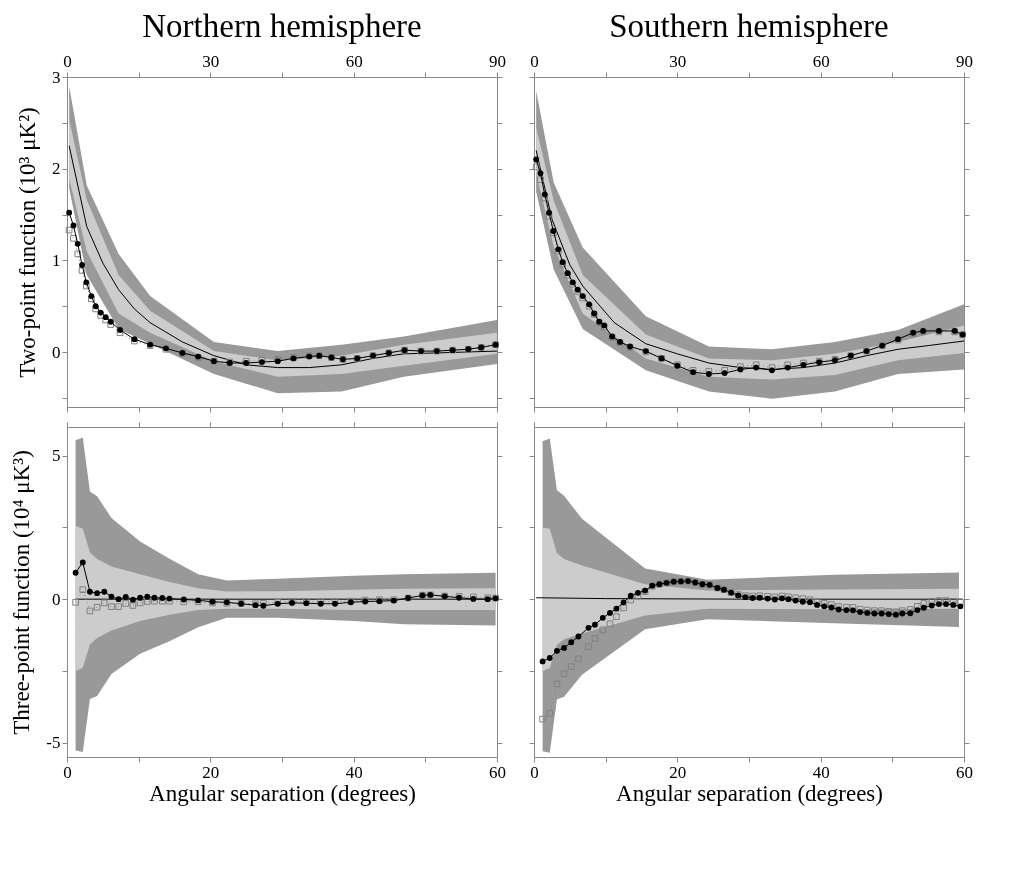  What do you see at coordinates (534, 772) in the screenshot?
I see `x-tick-label: 0` at bounding box center [534, 772].